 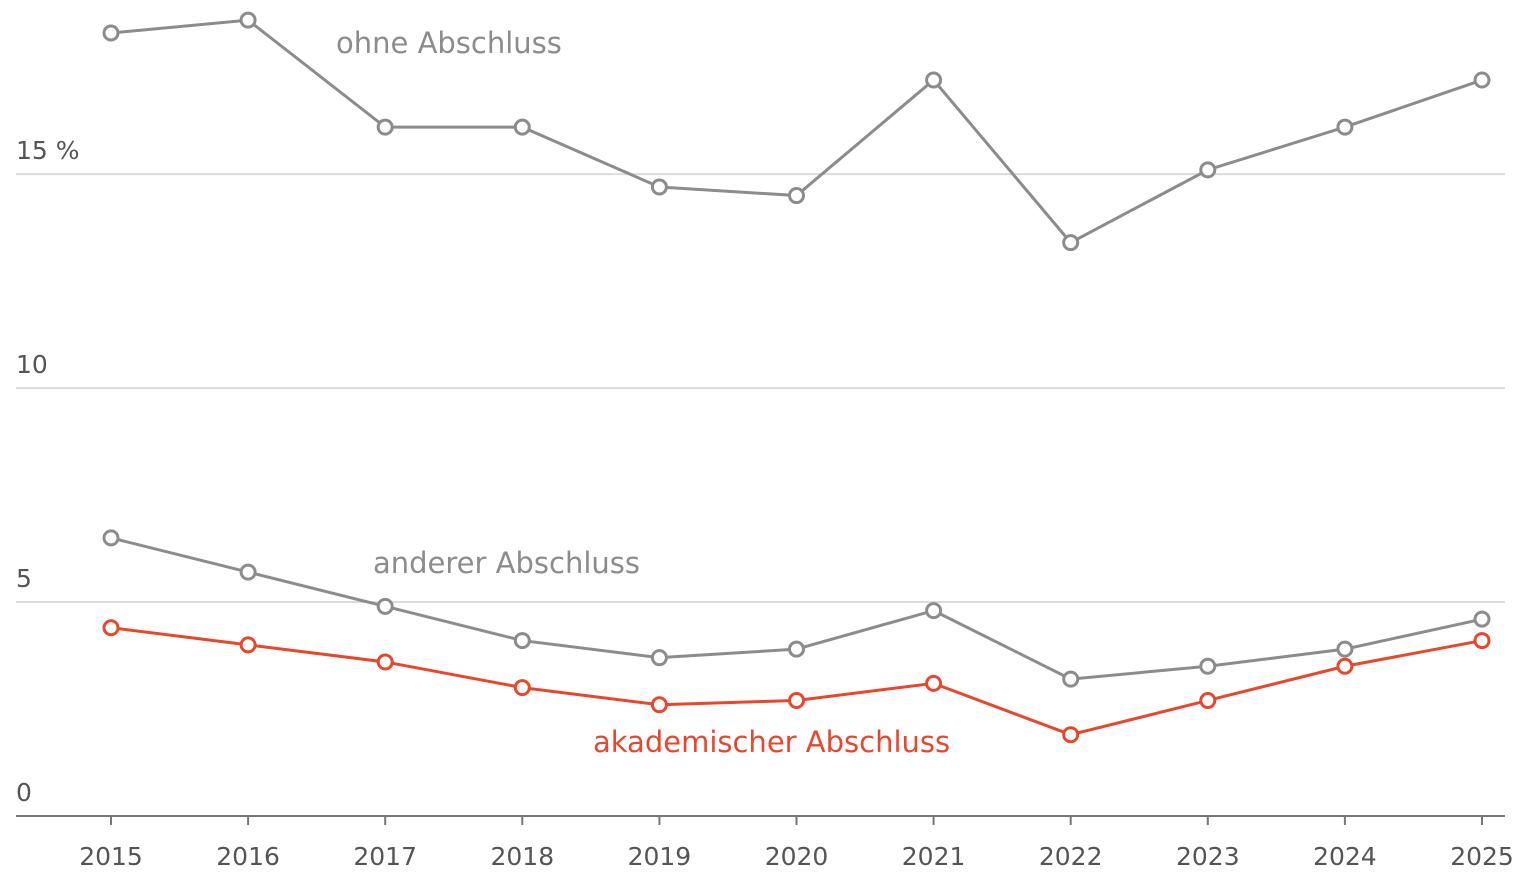 I want to click on x-tick-label: 2020, so click(x=797, y=856).